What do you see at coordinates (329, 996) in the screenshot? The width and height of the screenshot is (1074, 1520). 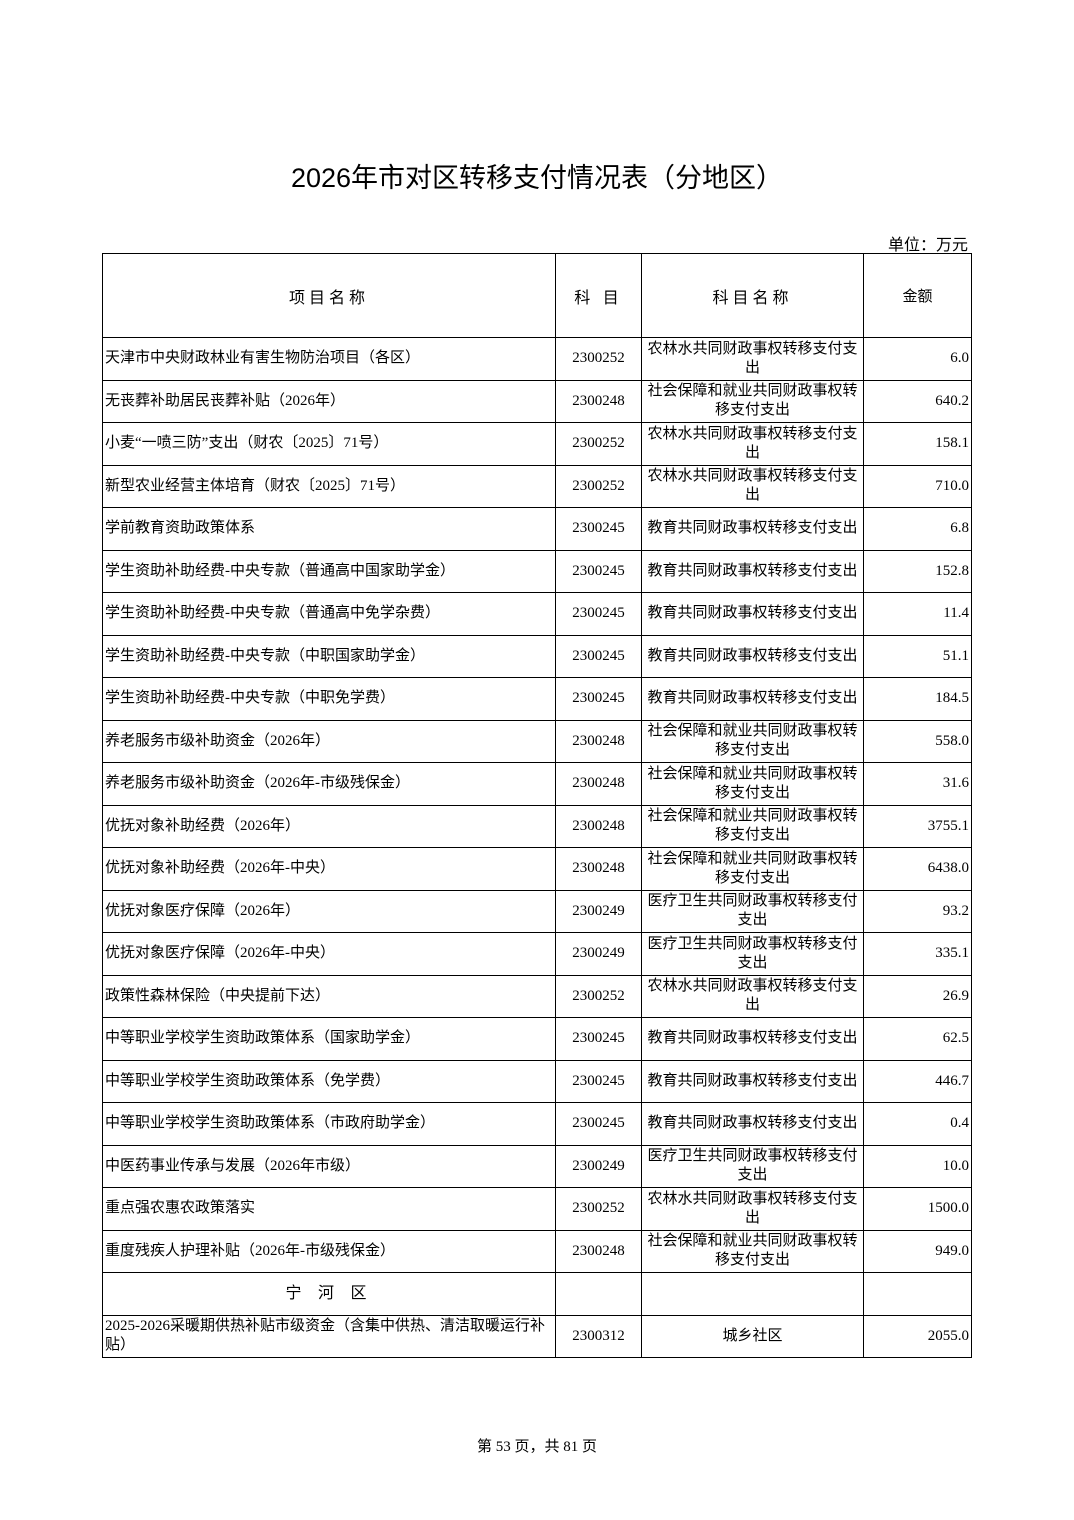 I see `project-name-cell: 政策性森林保险（中央提前下达）` at bounding box center [329, 996].